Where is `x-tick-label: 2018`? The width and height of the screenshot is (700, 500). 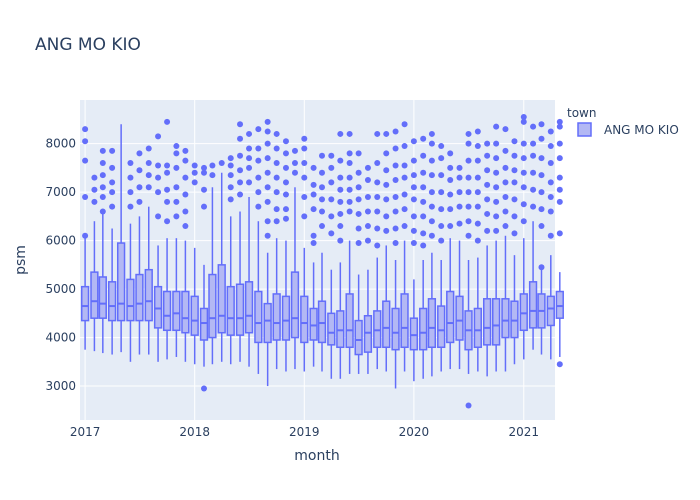 x-tick-label: 2018 is located at coordinates (194, 432).